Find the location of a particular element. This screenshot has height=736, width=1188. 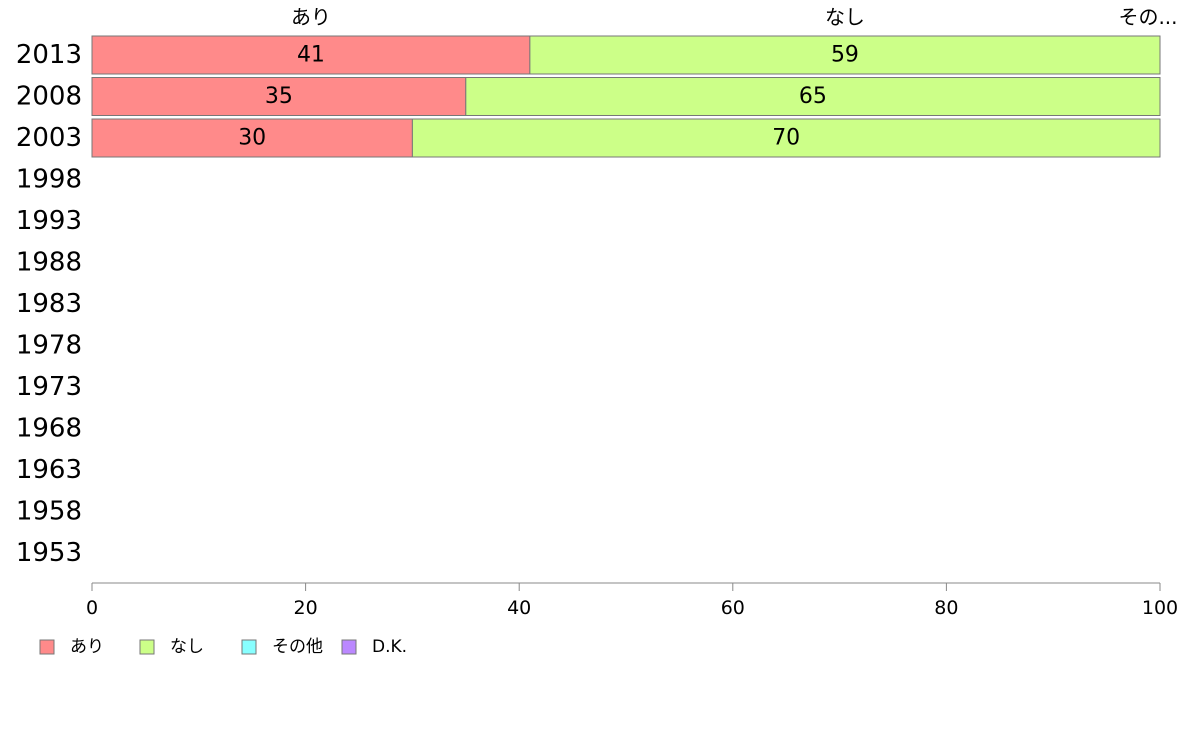

year-label-1983: 1983 is located at coordinates (49, 304).